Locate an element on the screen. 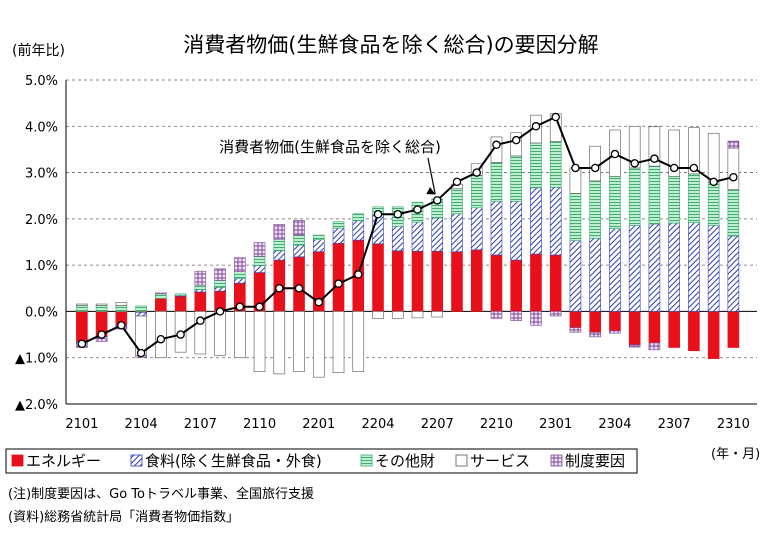  y-tick-labels: 5.0% 4.0% 3.0% 2.0% 1.0% 0.0% ▲1.0% ▲2.0% is located at coordinates (36, 243).